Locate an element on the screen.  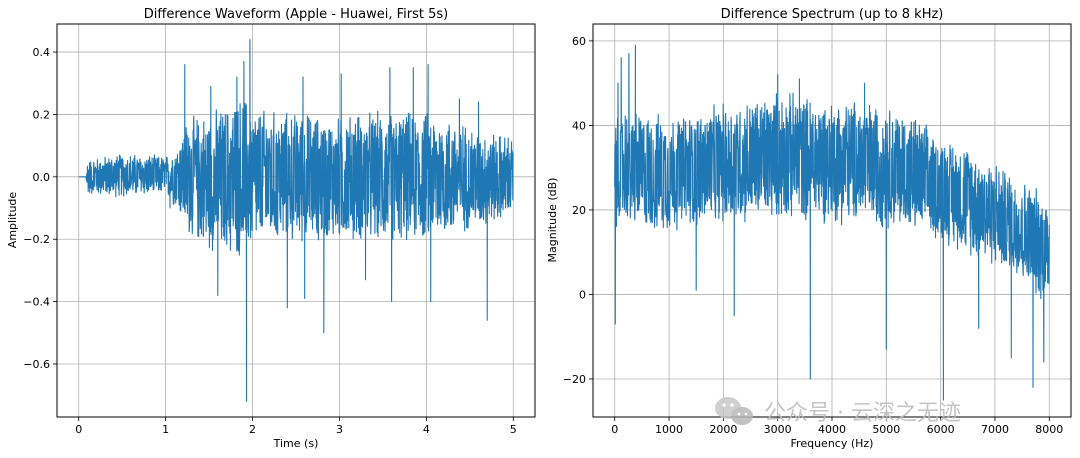
y-tick-label: 60 is located at coordinates (579, 41).